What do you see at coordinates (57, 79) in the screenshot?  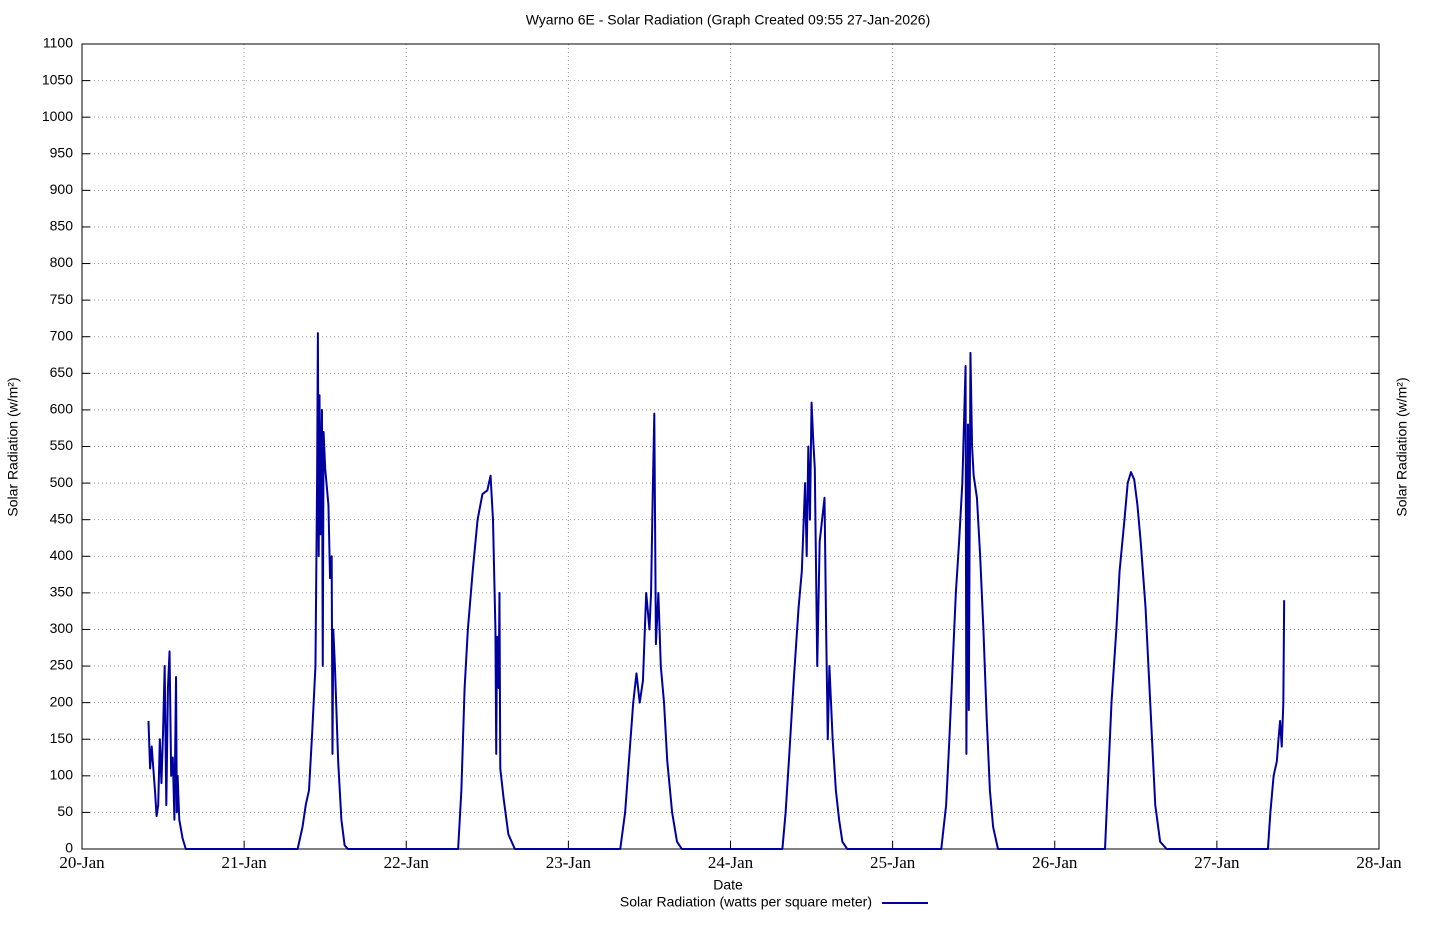 I see `y-tick-label: 1050` at bounding box center [57, 79].